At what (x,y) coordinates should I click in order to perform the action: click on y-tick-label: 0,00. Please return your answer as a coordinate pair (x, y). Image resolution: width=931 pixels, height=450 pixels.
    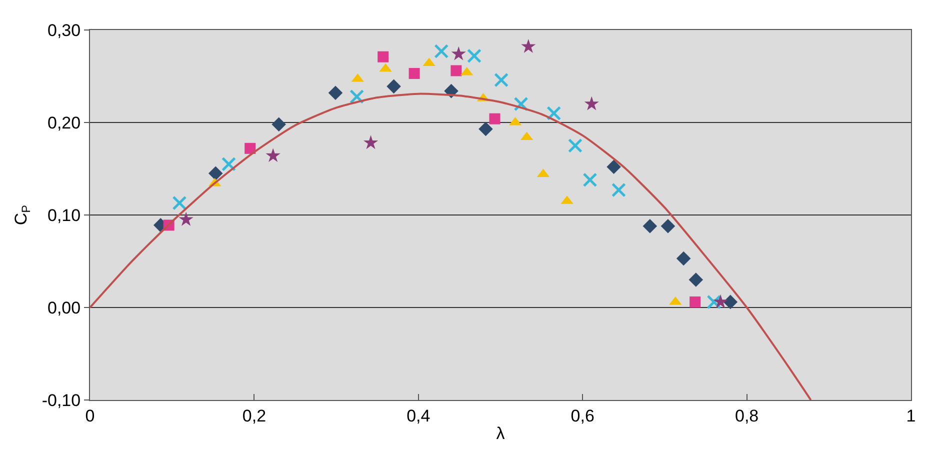
    Looking at the image, I should click on (64, 308).